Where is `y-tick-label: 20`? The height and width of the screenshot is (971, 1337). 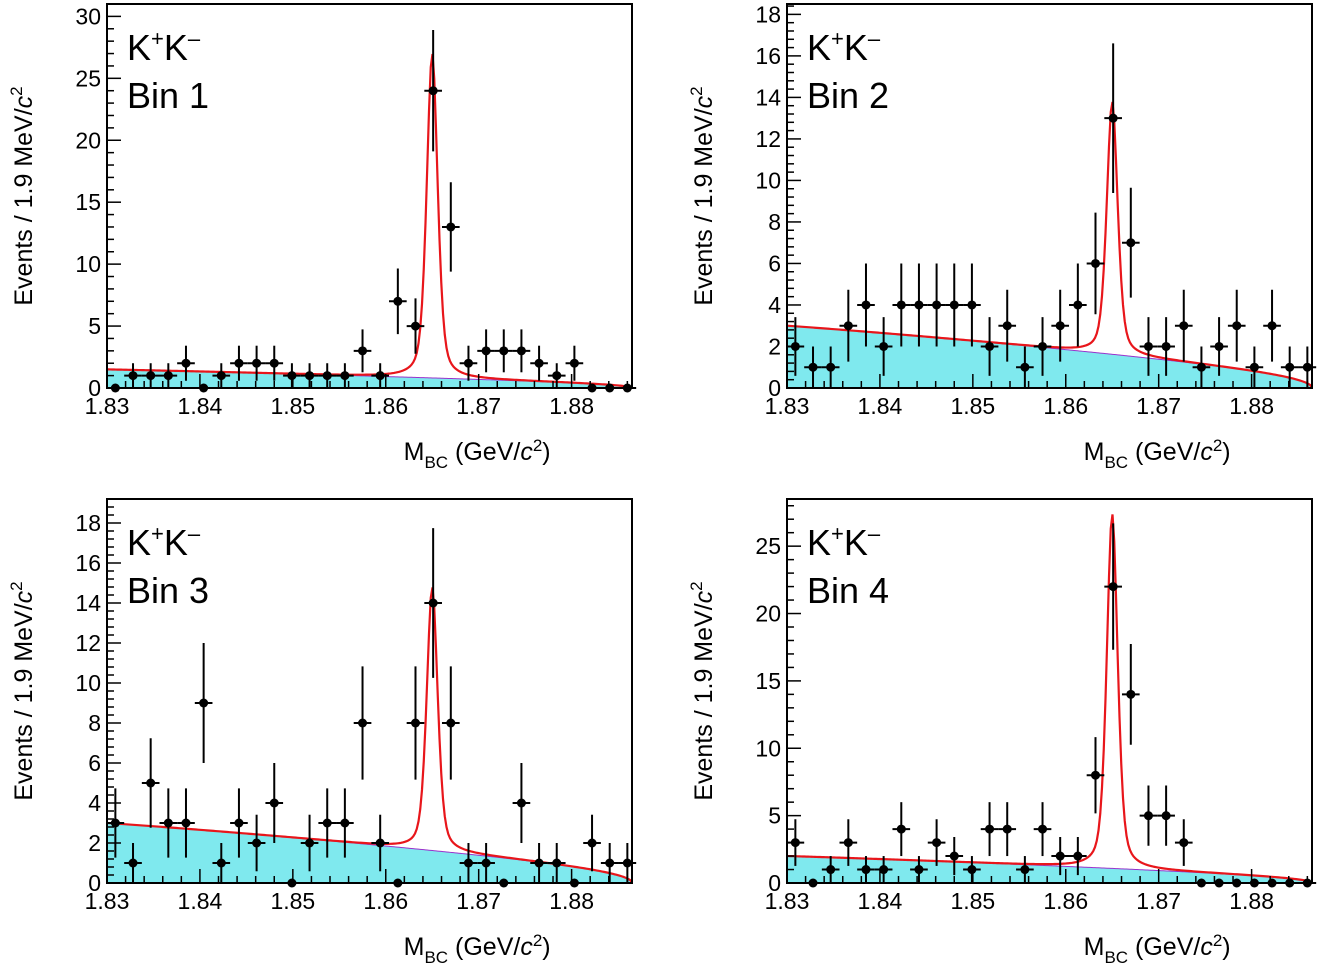
y-tick-label: 20 is located at coordinates (768, 614).